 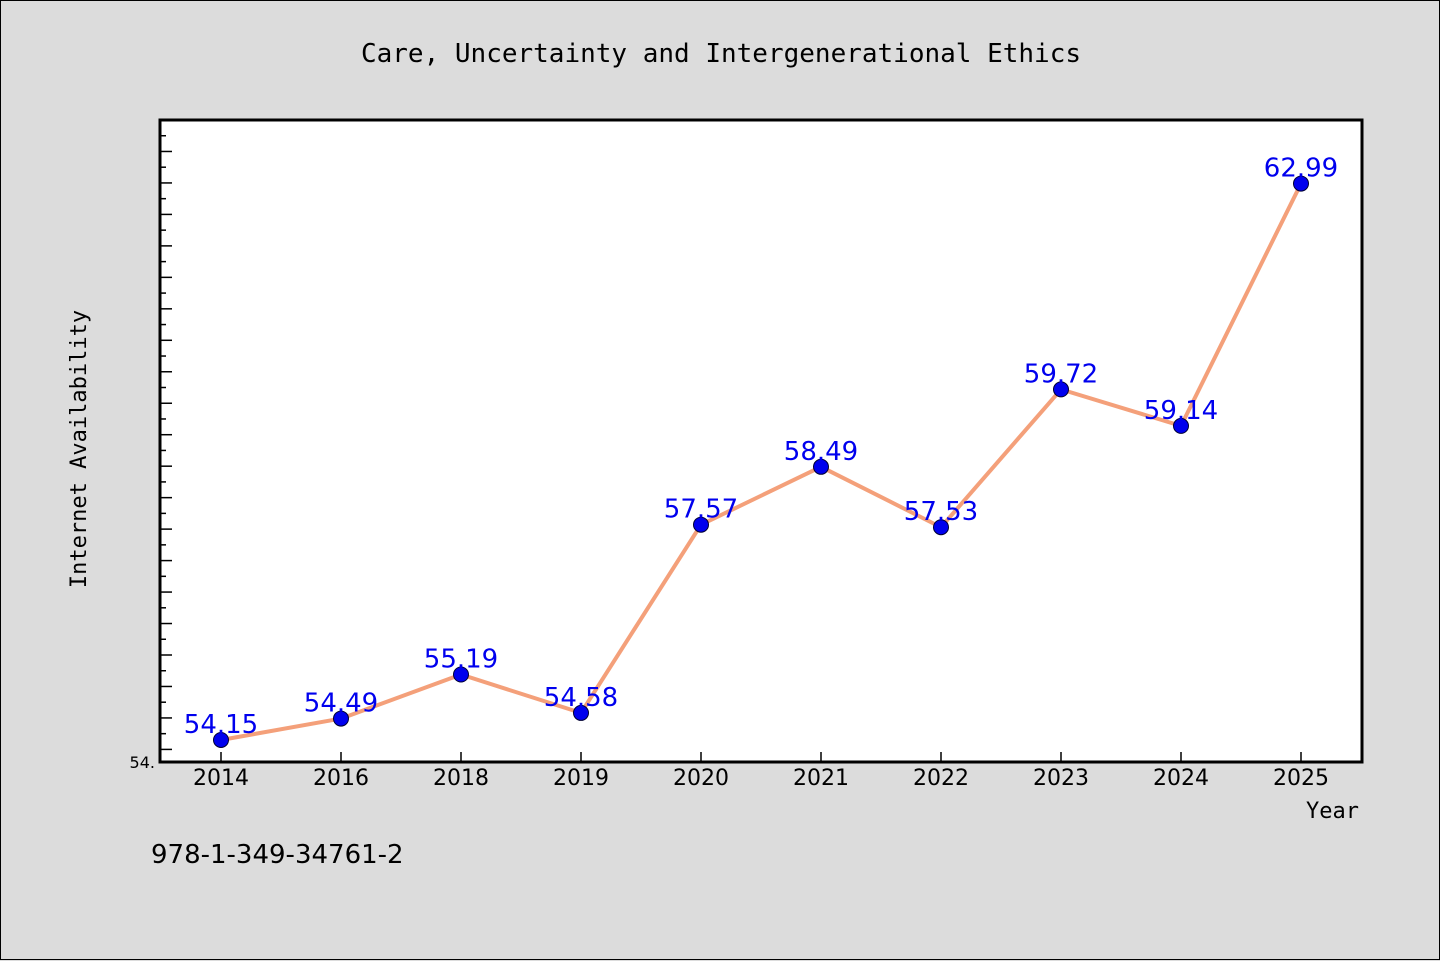 I want to click on data-label: 54.15, so click(x=221, y=725).